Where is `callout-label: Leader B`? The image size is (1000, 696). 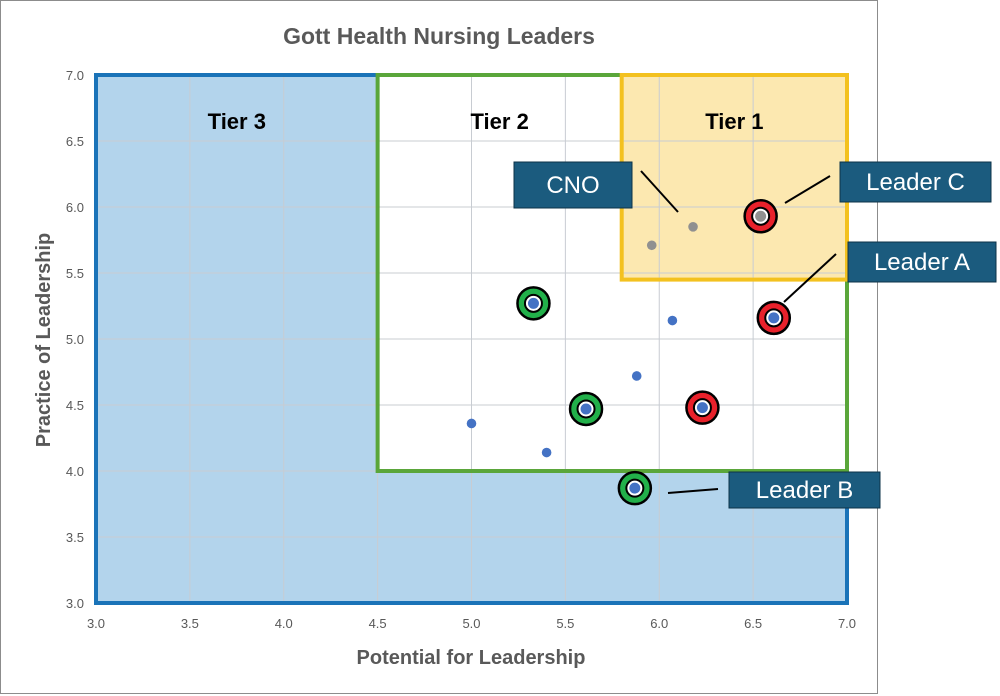
callout-label: Leader B is located at coordinates (804, 490).